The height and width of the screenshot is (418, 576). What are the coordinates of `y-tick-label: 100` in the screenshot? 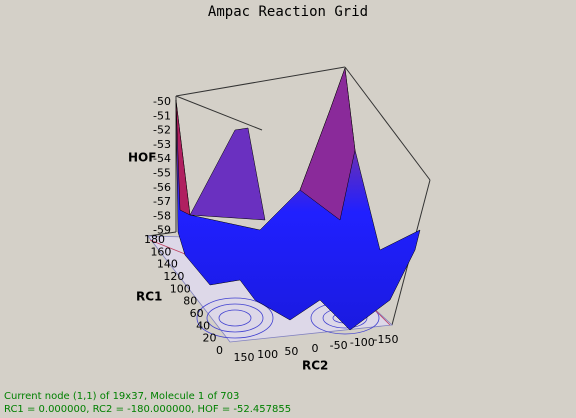 It's located at (180, 288).